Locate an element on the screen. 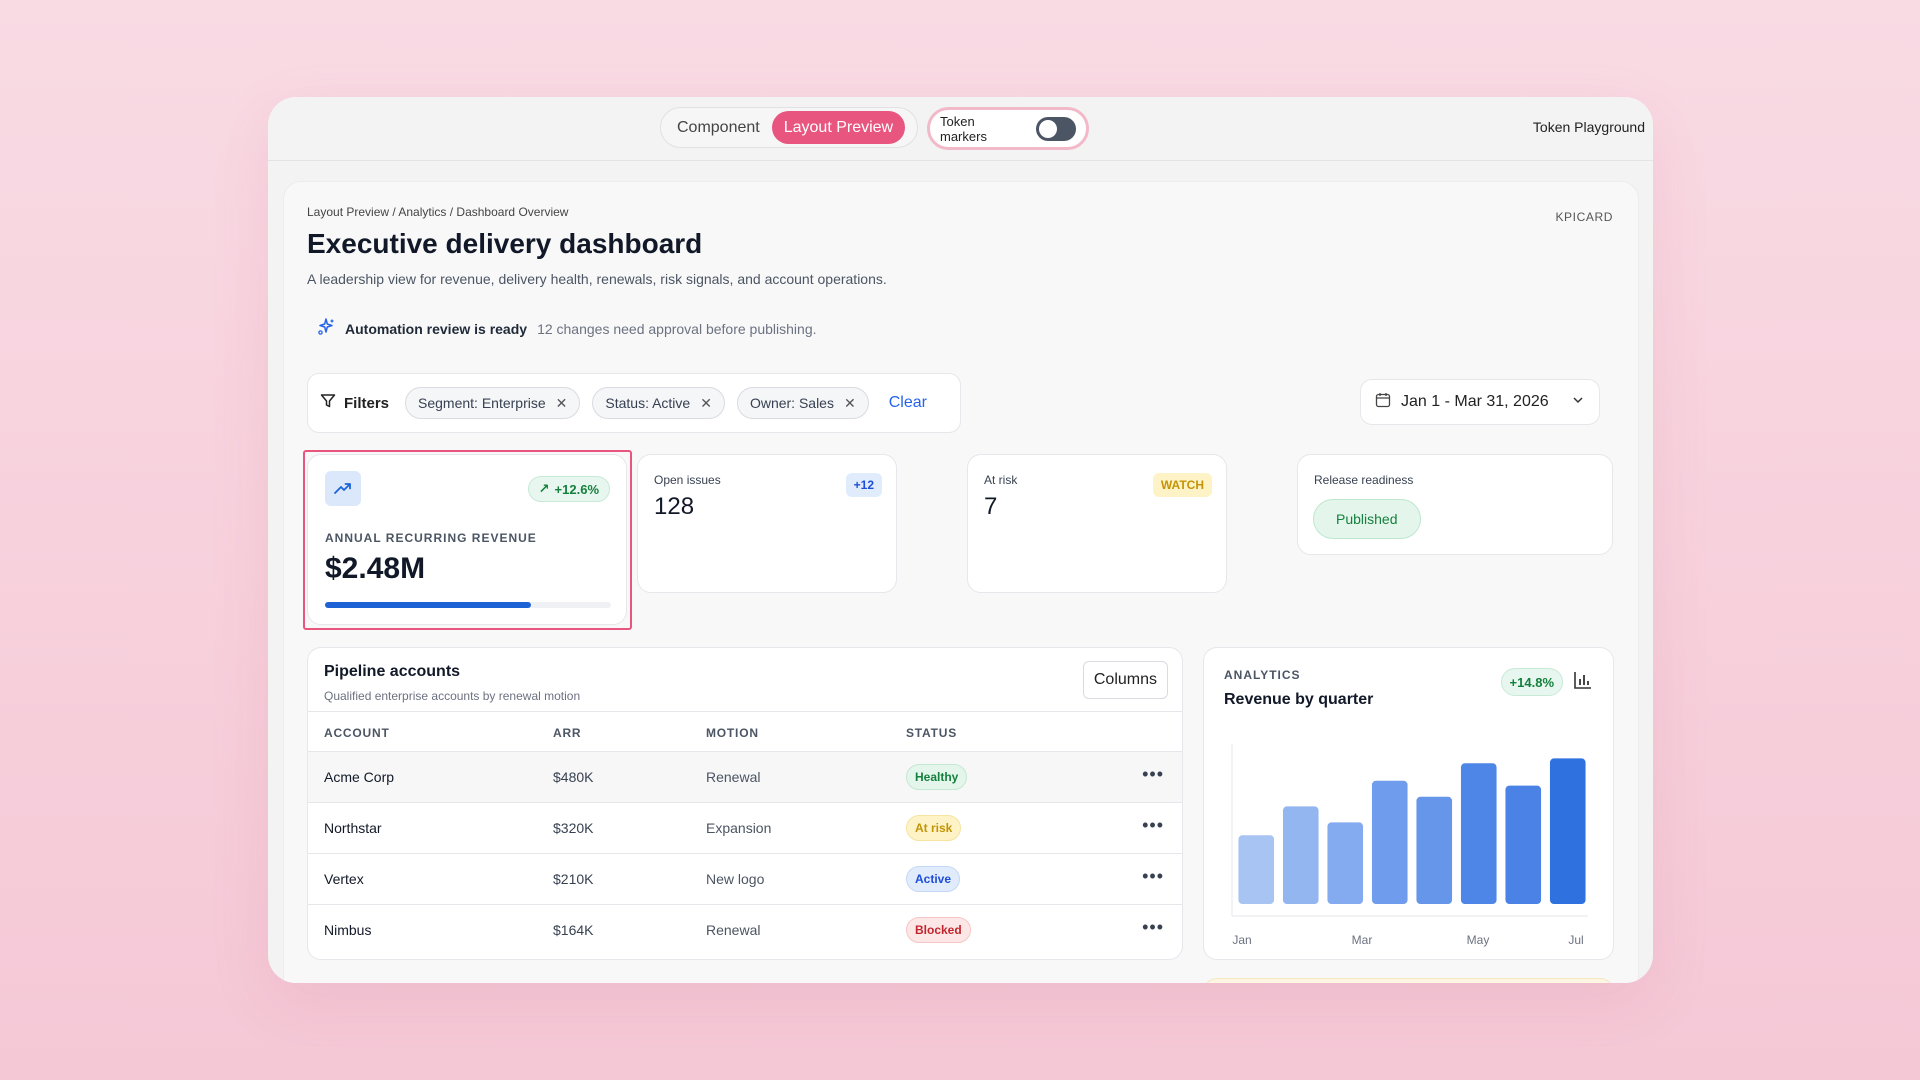 The height and width of the screenshot is (1080, 1920). status-badge: Published is located at coordinates (1367, 519).